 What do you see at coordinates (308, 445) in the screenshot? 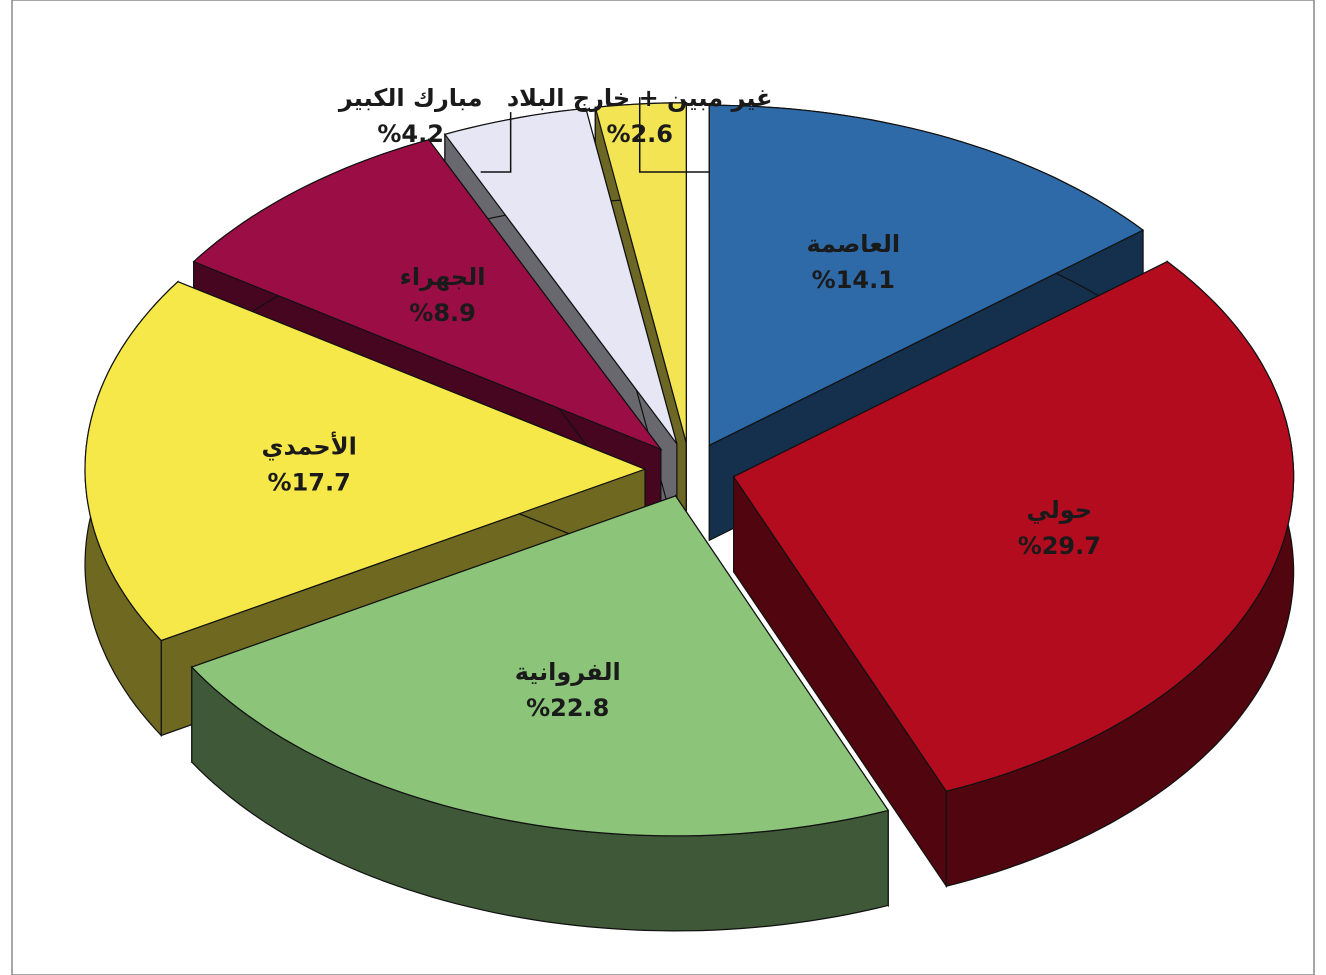
I see `slice-label: الأحمدي` at bounding box center [308, 445].